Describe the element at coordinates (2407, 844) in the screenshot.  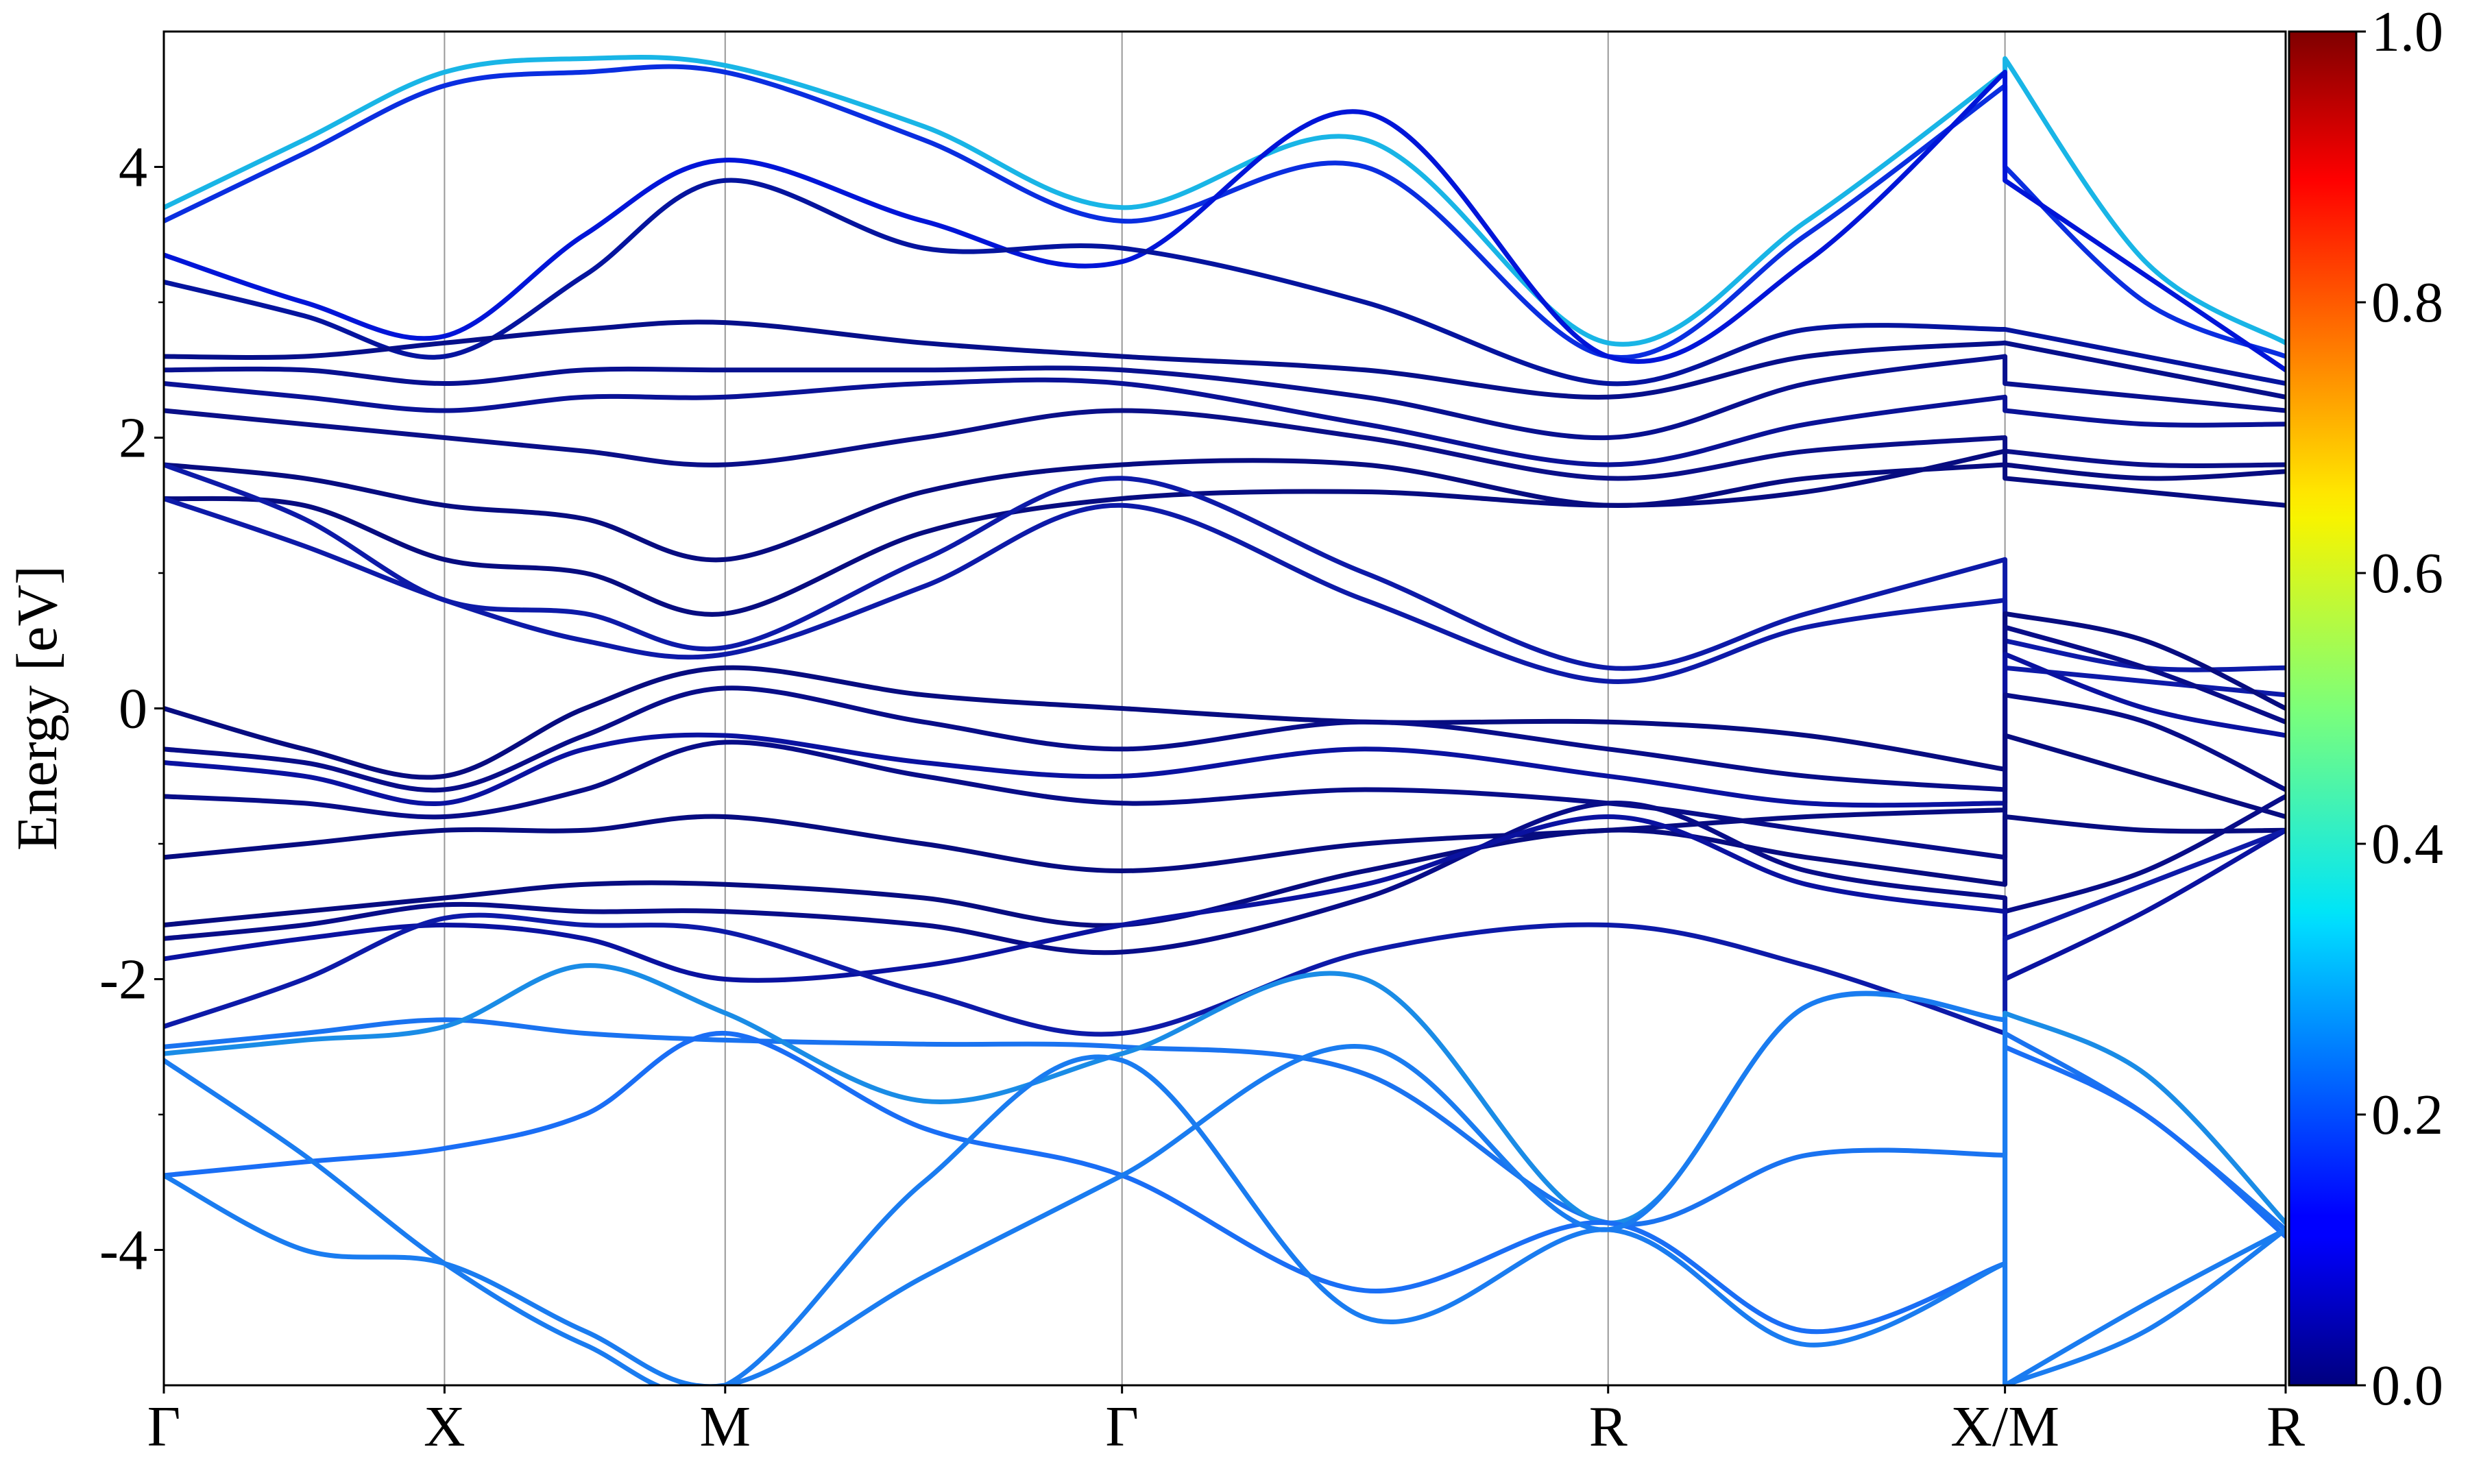
I see `colorbar-tick-label: 0.4` at that location.